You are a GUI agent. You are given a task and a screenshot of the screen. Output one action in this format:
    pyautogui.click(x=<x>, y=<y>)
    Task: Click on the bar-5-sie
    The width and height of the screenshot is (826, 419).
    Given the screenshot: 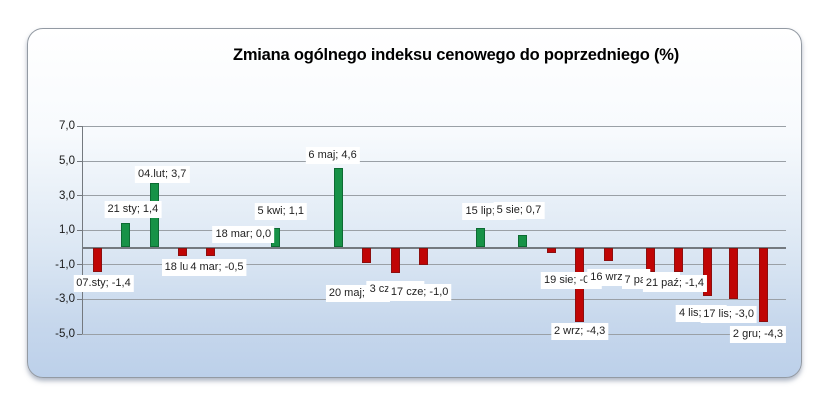 What is the action you would take?
    pyautogui.click(x=523, y=241)
    